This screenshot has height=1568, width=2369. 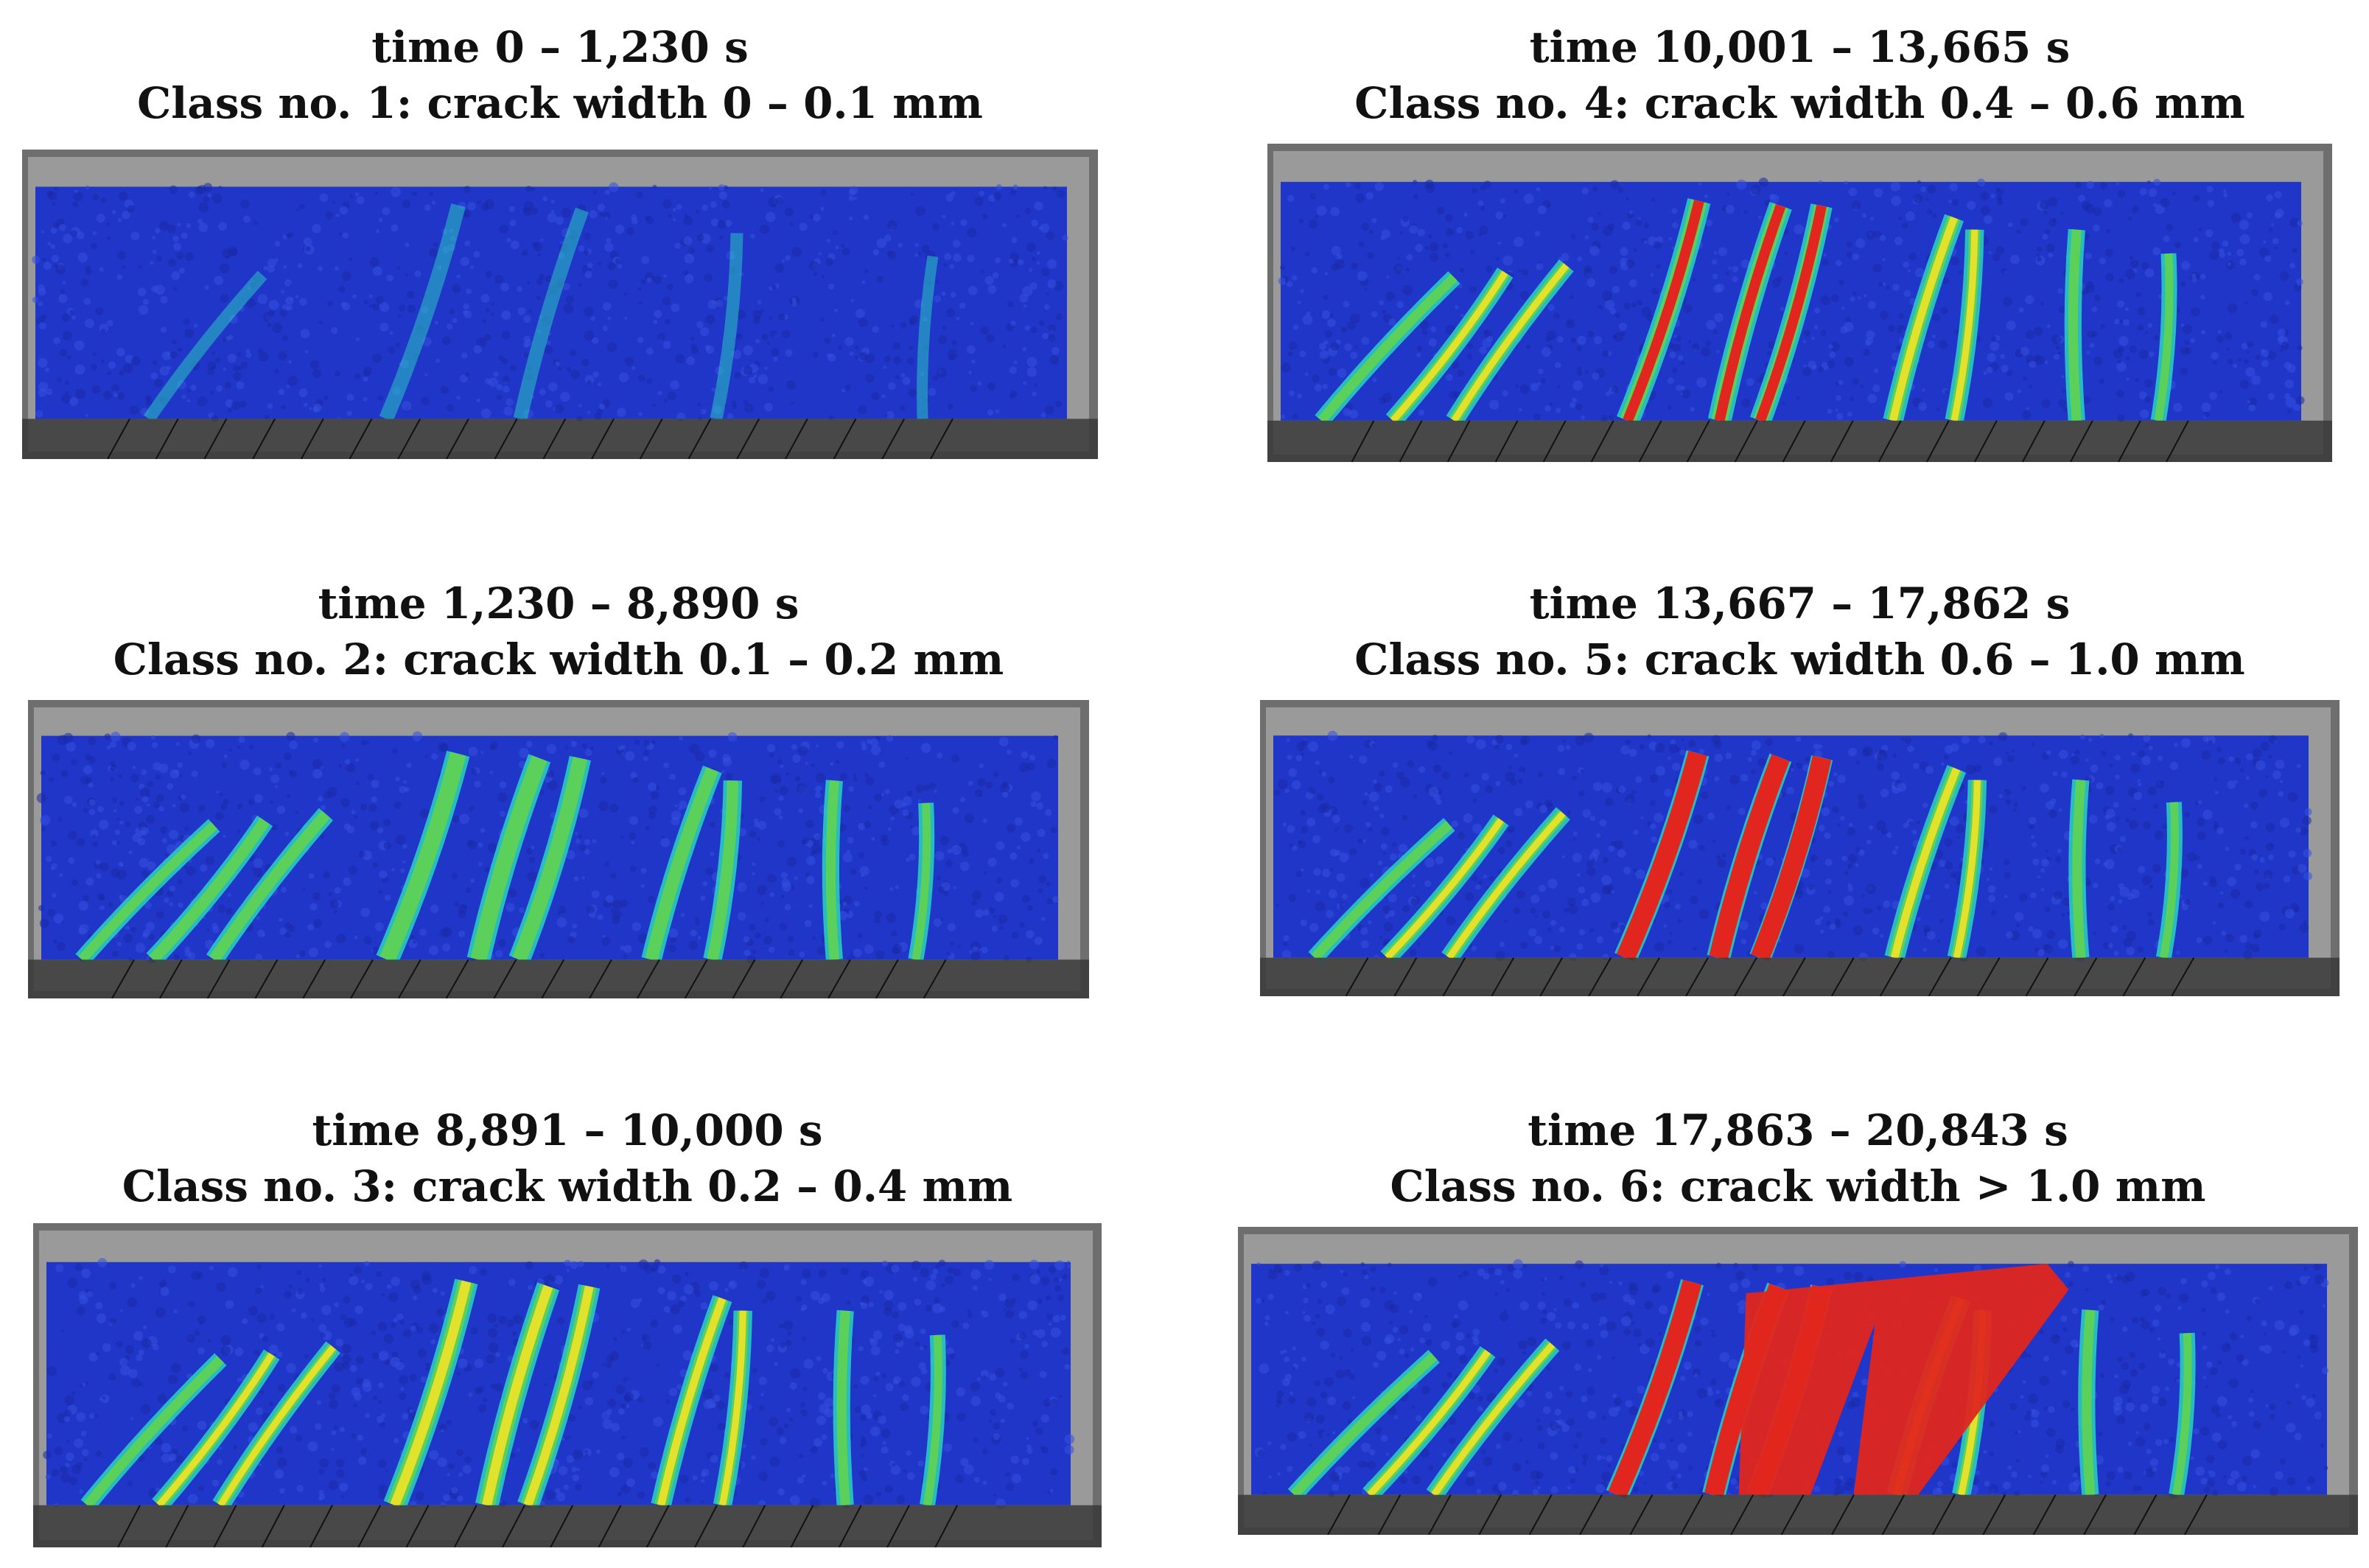 What do you see at coordinates (1799, 103) in the screenshot?
I see `crack-class-label: Class no. 4: crack width 0.4 – 0.6 mm` at bounding box center [1799, 103].